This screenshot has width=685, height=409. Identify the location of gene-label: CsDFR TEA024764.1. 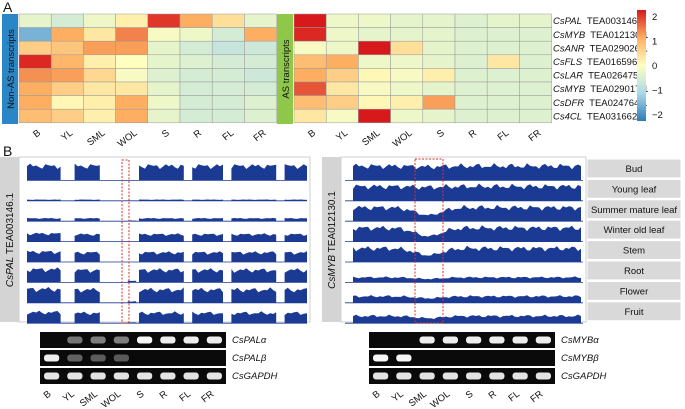
(600, 103).